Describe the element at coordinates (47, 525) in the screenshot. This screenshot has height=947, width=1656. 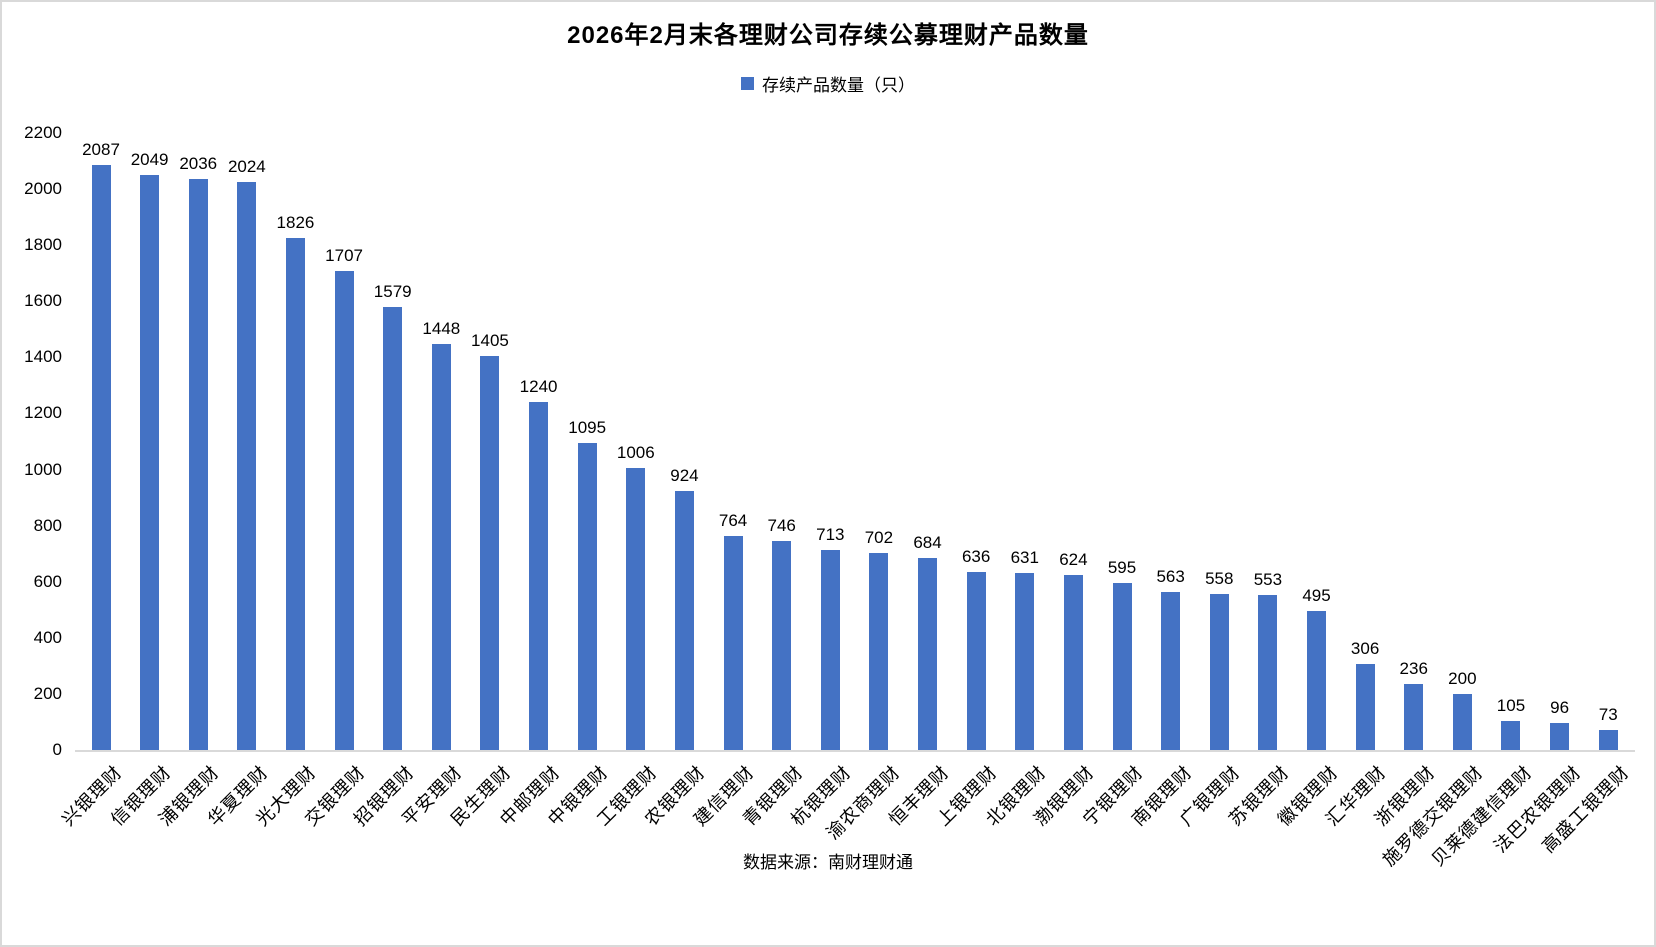
I see `y-axis-tick-label: 800` at that location.